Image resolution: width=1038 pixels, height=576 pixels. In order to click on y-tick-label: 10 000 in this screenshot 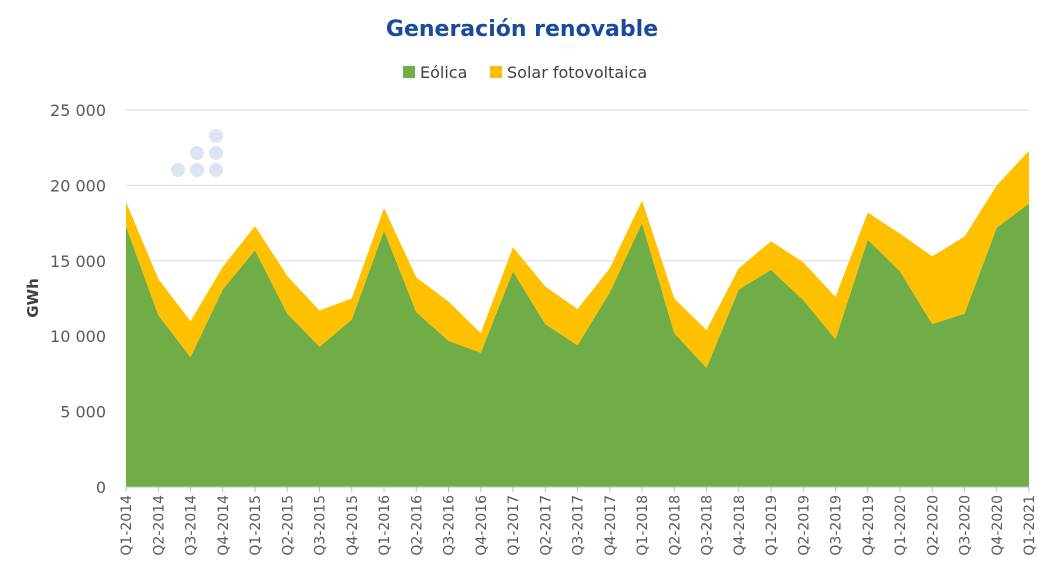, I will do `click(78, 336)`.